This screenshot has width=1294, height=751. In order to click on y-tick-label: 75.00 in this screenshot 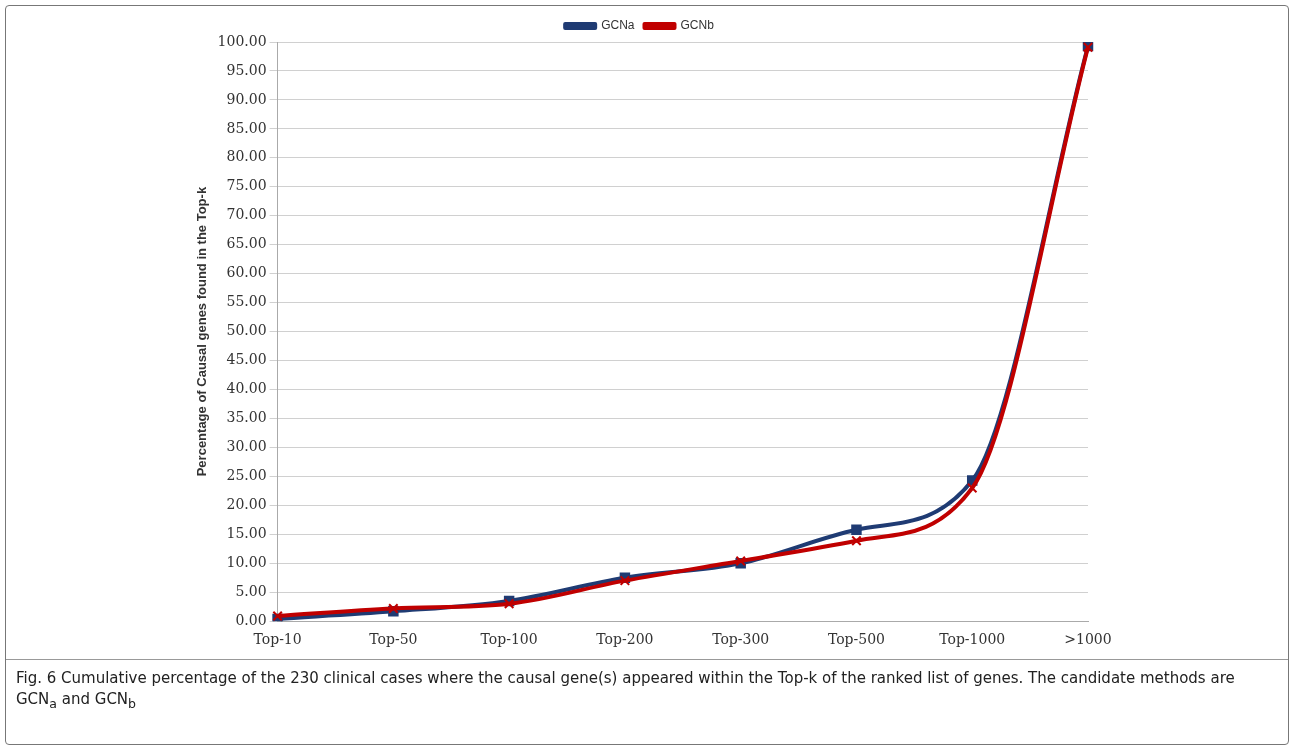, I will do `click(246, 185)`.